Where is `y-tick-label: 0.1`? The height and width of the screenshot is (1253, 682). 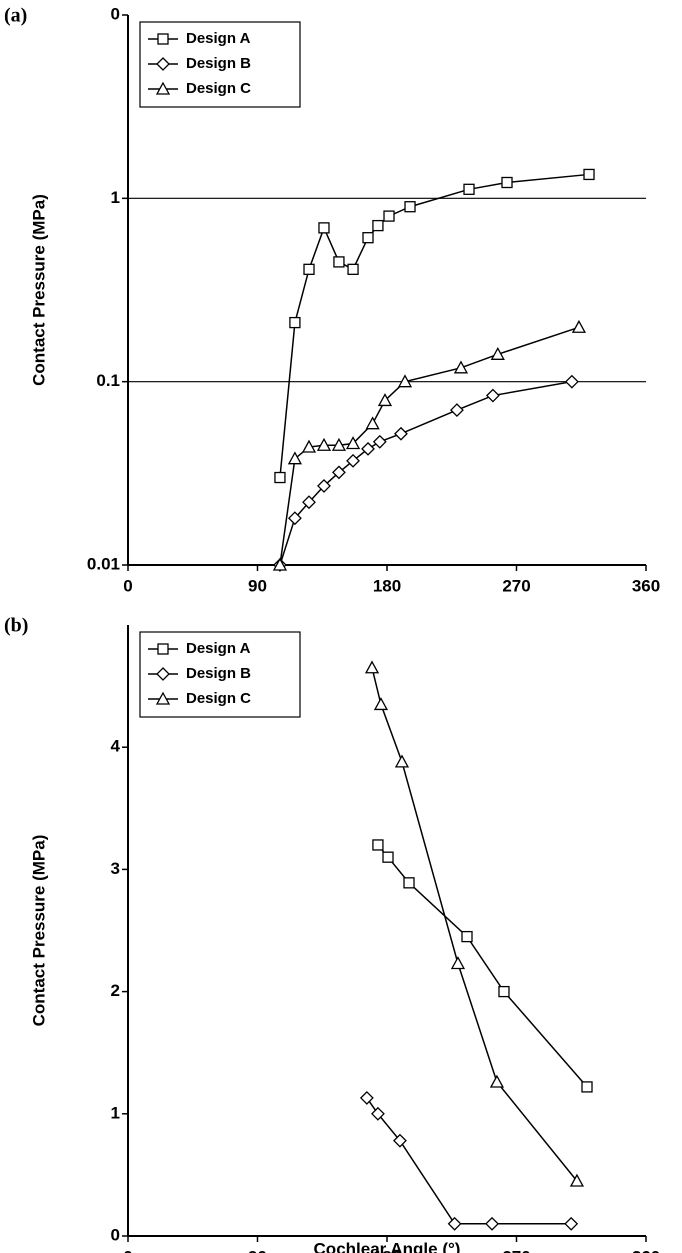
y-tick-label: 0.1 is located at coordinates (108, 380).